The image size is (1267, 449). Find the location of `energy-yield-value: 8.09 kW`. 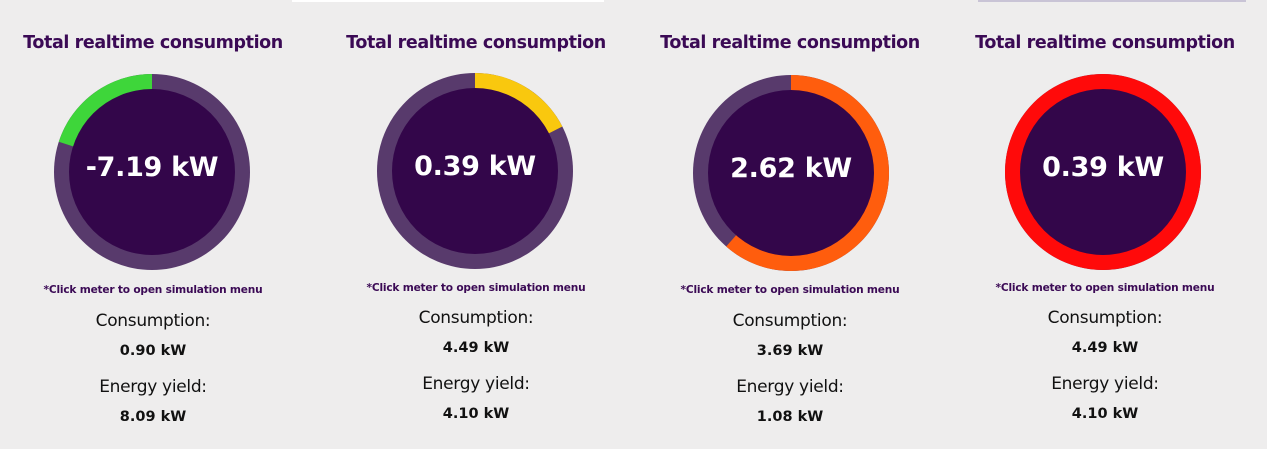

energy-yield-value: 8.09 kW is located at coordinates (153, 417).